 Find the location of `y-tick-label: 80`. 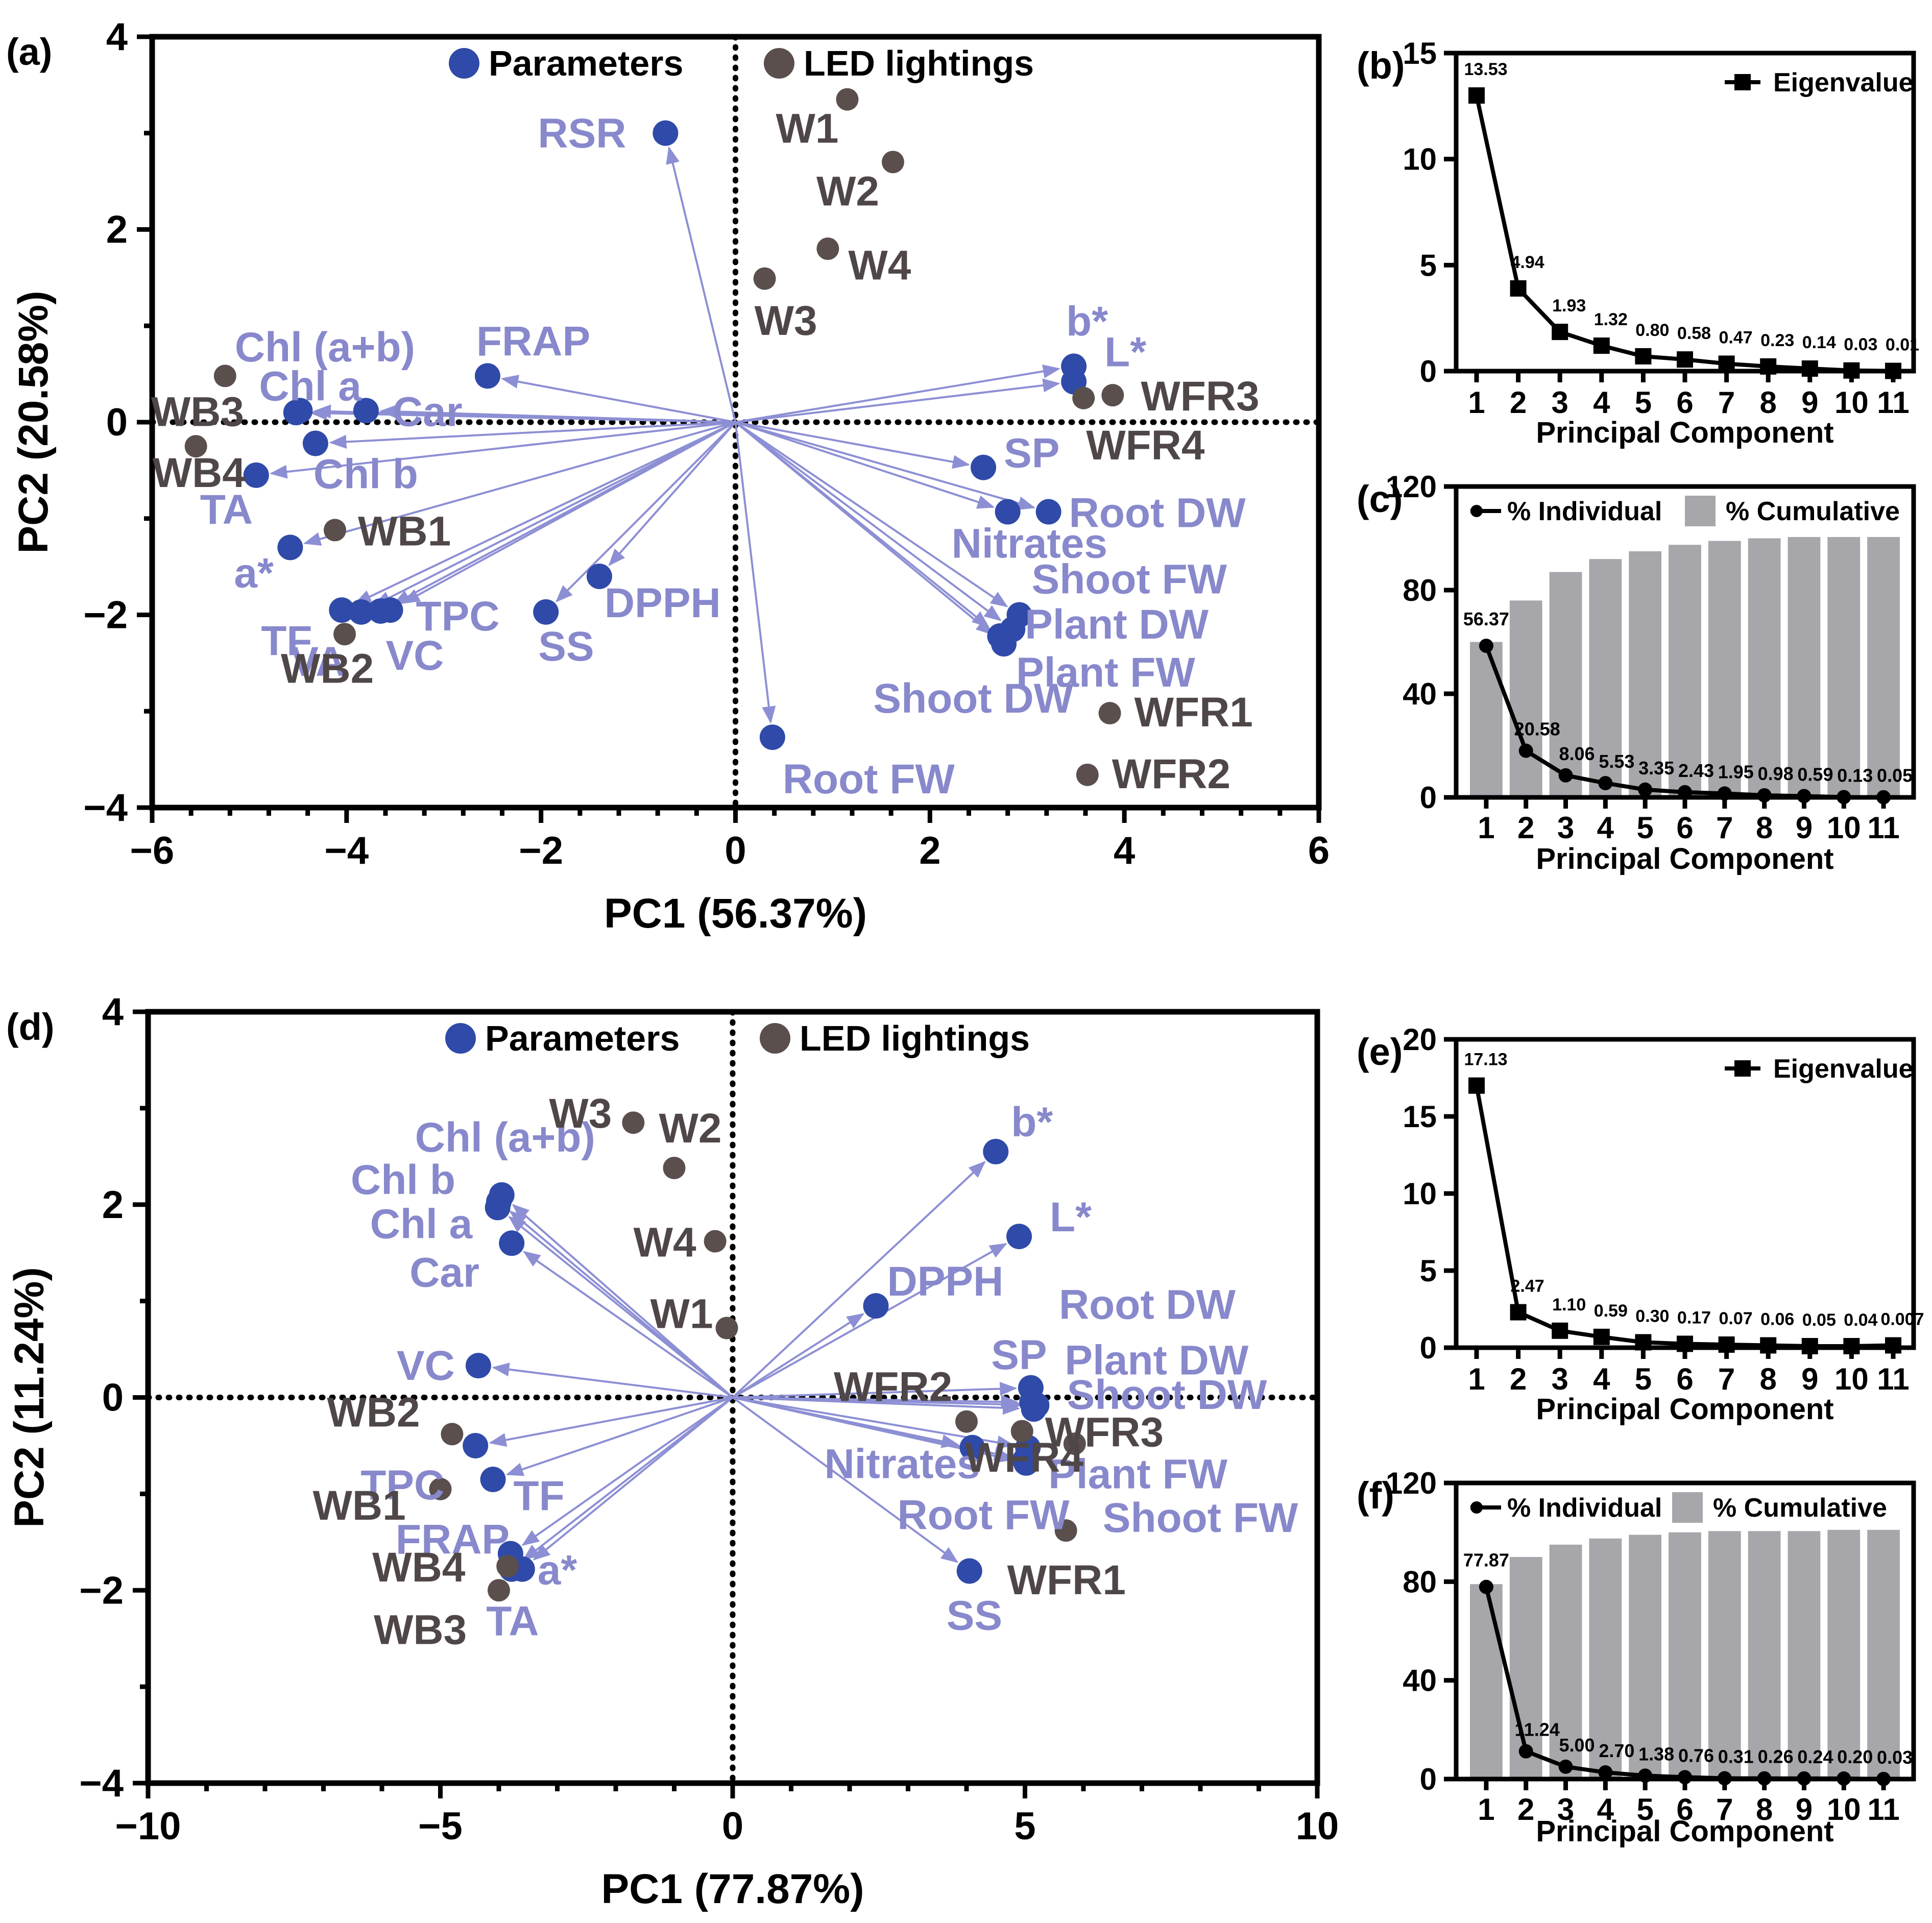

y-tick-label: 80 is located at coordinates (1420, 1582).